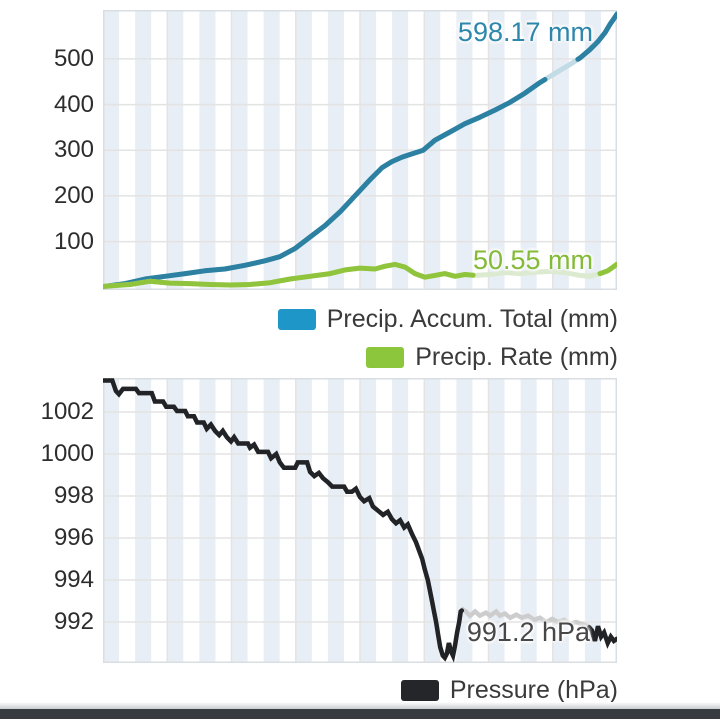 The image size is (720, 719). Describe the element at coordinates (67, 453) in the screenshot. I see `y-tick-label: 1000` at that location.